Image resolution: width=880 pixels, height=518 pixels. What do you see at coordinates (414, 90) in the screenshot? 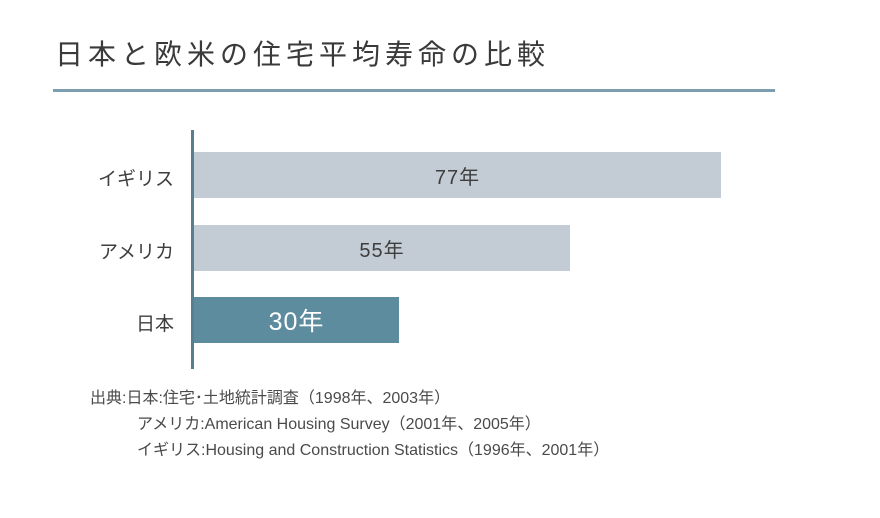
I see `title-underline` at bounding box center [414, 90].